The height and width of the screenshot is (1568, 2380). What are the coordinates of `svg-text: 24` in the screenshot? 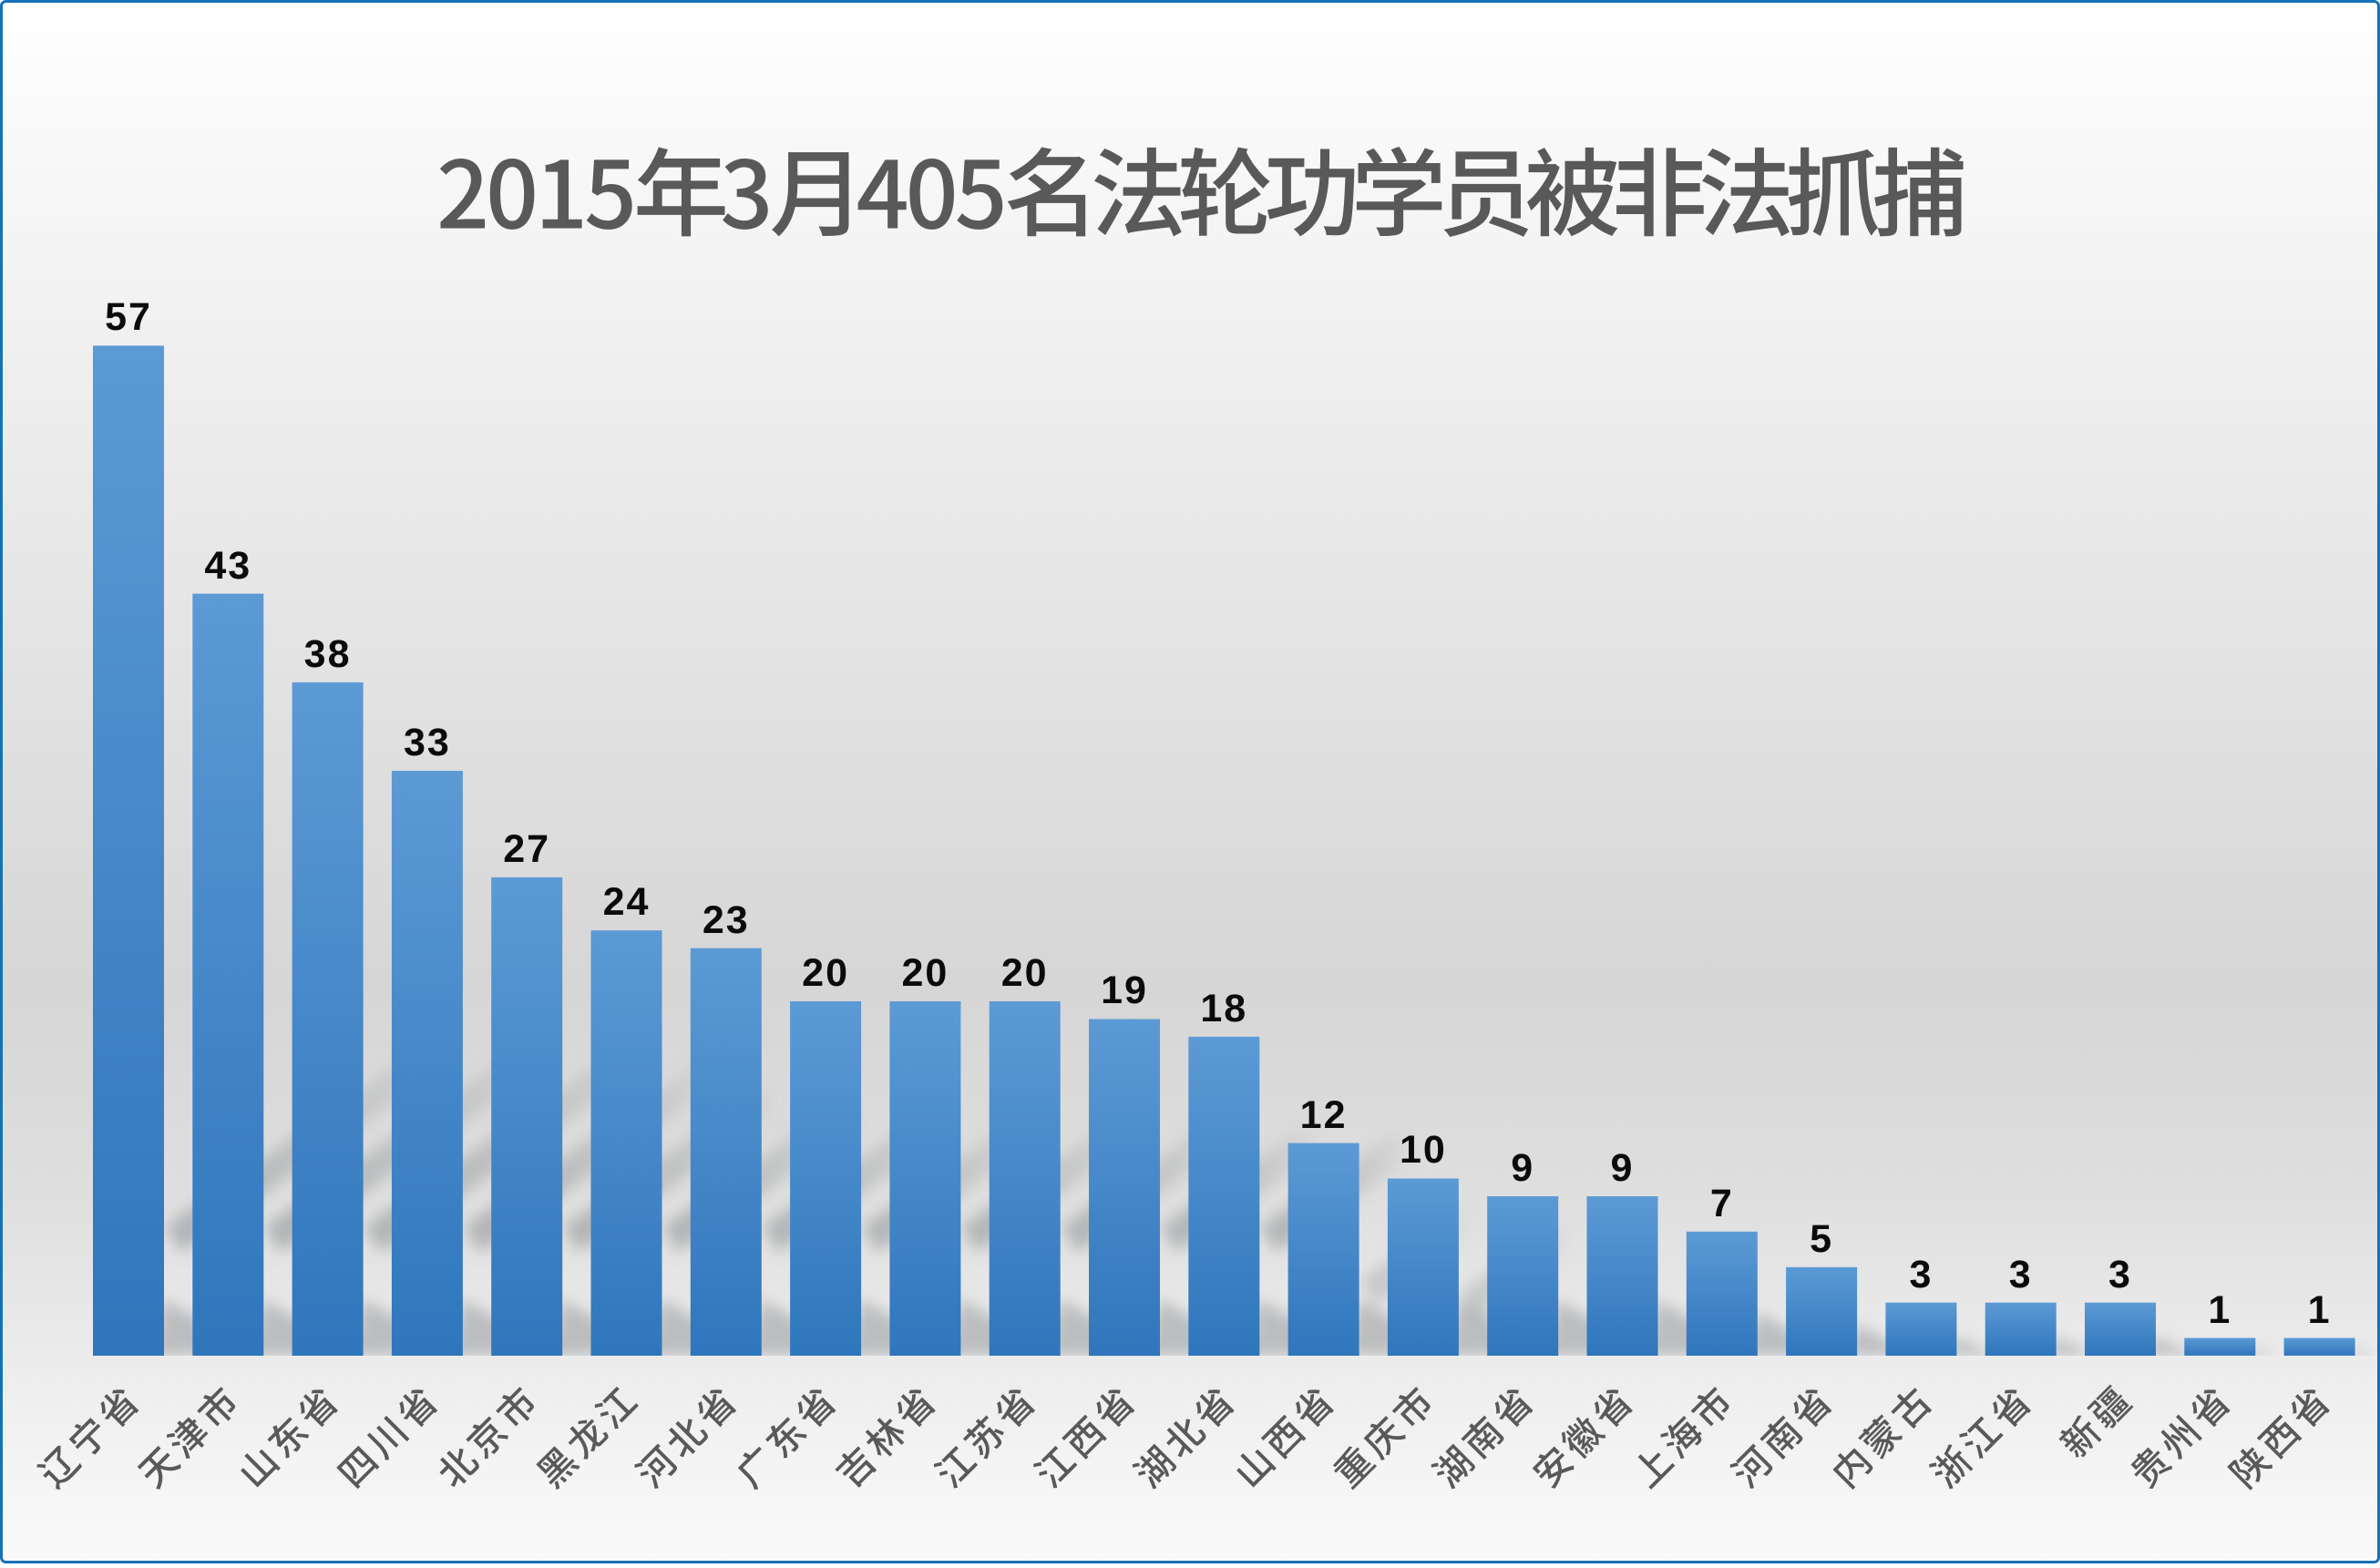 It's located at (627, 902).